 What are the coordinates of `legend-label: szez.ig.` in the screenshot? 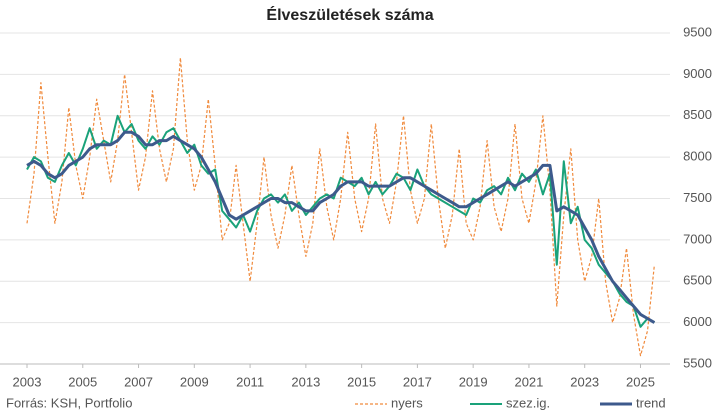 It's located at (528, 402).